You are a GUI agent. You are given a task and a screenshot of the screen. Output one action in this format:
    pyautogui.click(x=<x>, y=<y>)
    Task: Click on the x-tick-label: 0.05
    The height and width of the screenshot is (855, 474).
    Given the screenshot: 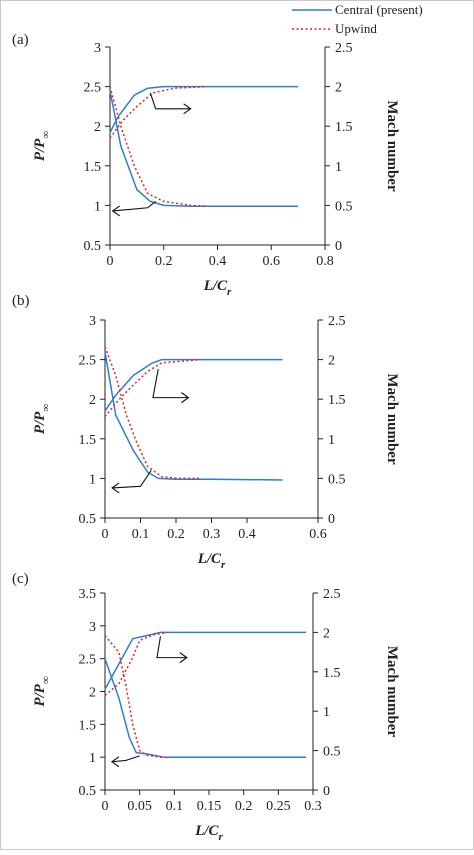 What is the action you would take?
    pyautogui.click(x=139, y=806)
    